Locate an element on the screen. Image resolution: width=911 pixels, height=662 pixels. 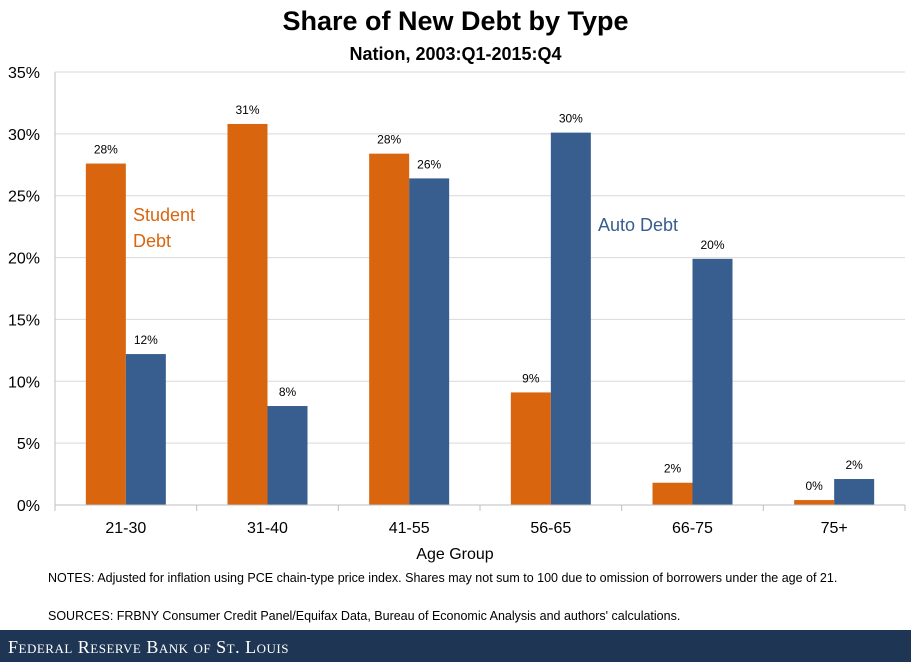
chart-subtitle: Nation, 2003:Q1-2015:Q4 is located at coordinates (455, 54).